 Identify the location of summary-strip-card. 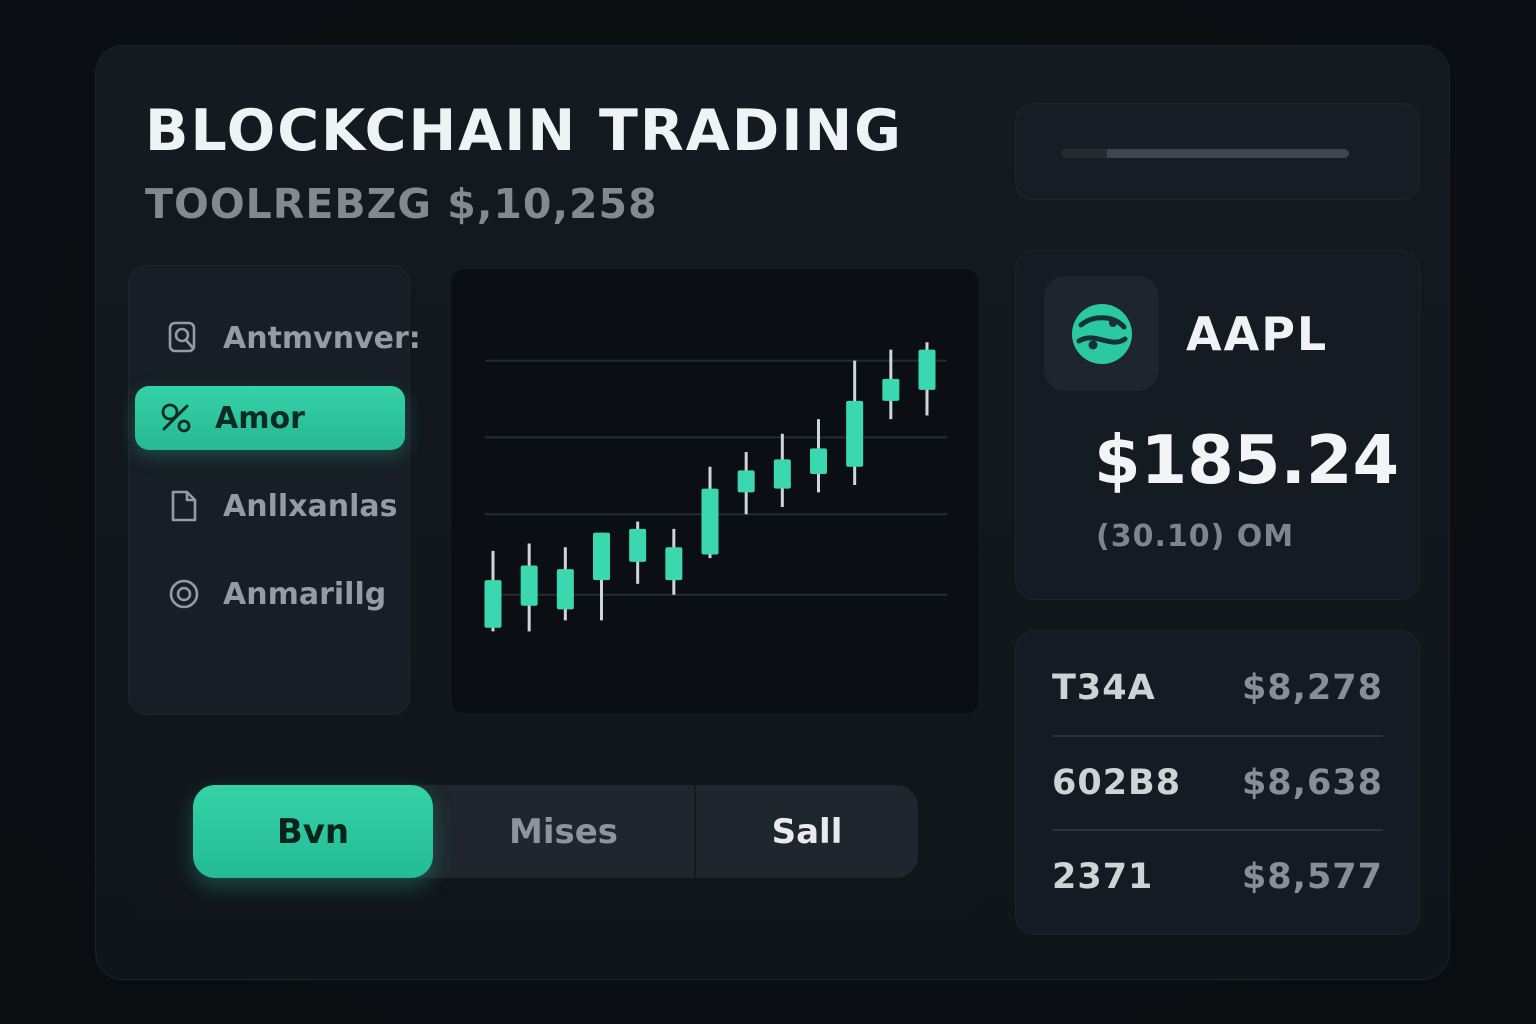
(1217, 151).